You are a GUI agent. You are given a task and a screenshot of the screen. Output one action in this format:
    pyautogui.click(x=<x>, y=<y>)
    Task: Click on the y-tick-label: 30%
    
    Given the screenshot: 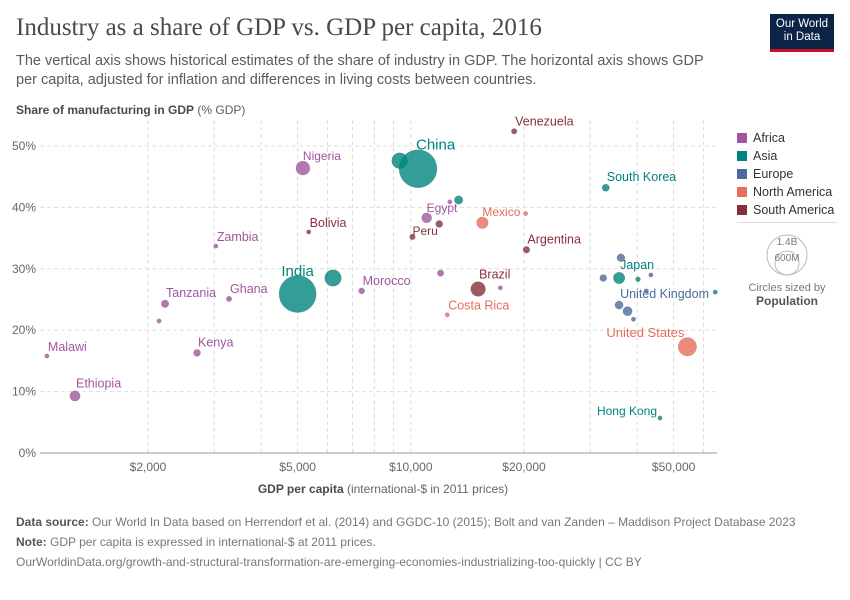 What is the action you would take?
    pyautogui.click(x=24, y=269)
    